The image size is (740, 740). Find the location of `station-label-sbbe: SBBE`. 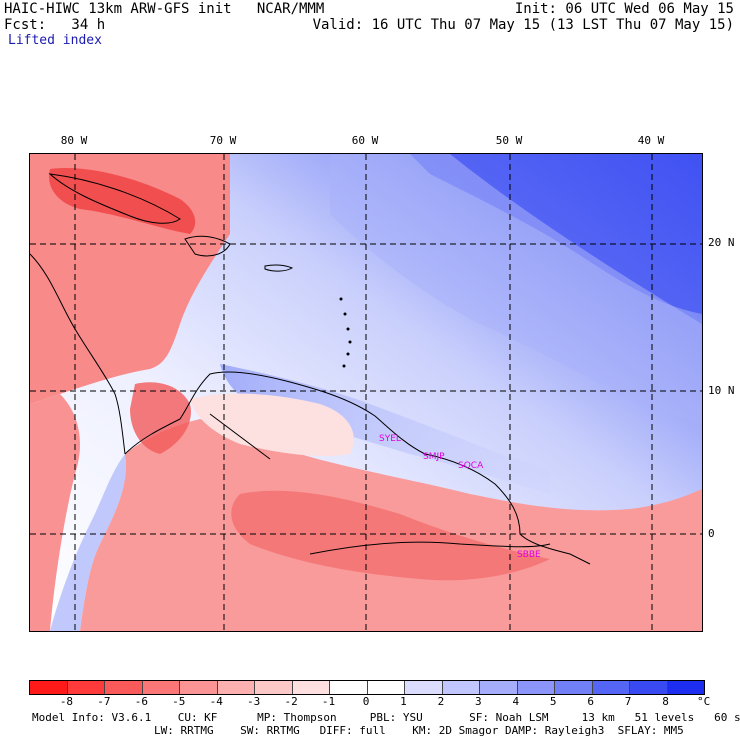

station-label-sbbe: SBBE is located at coordinates (529, 555).